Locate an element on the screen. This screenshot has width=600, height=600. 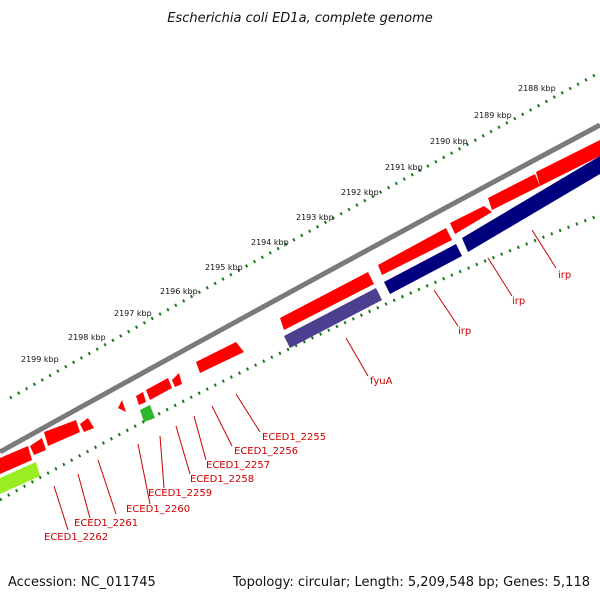
gene-label-eced1-2257: ECED1_2257 is located at coordinates (238, 465).